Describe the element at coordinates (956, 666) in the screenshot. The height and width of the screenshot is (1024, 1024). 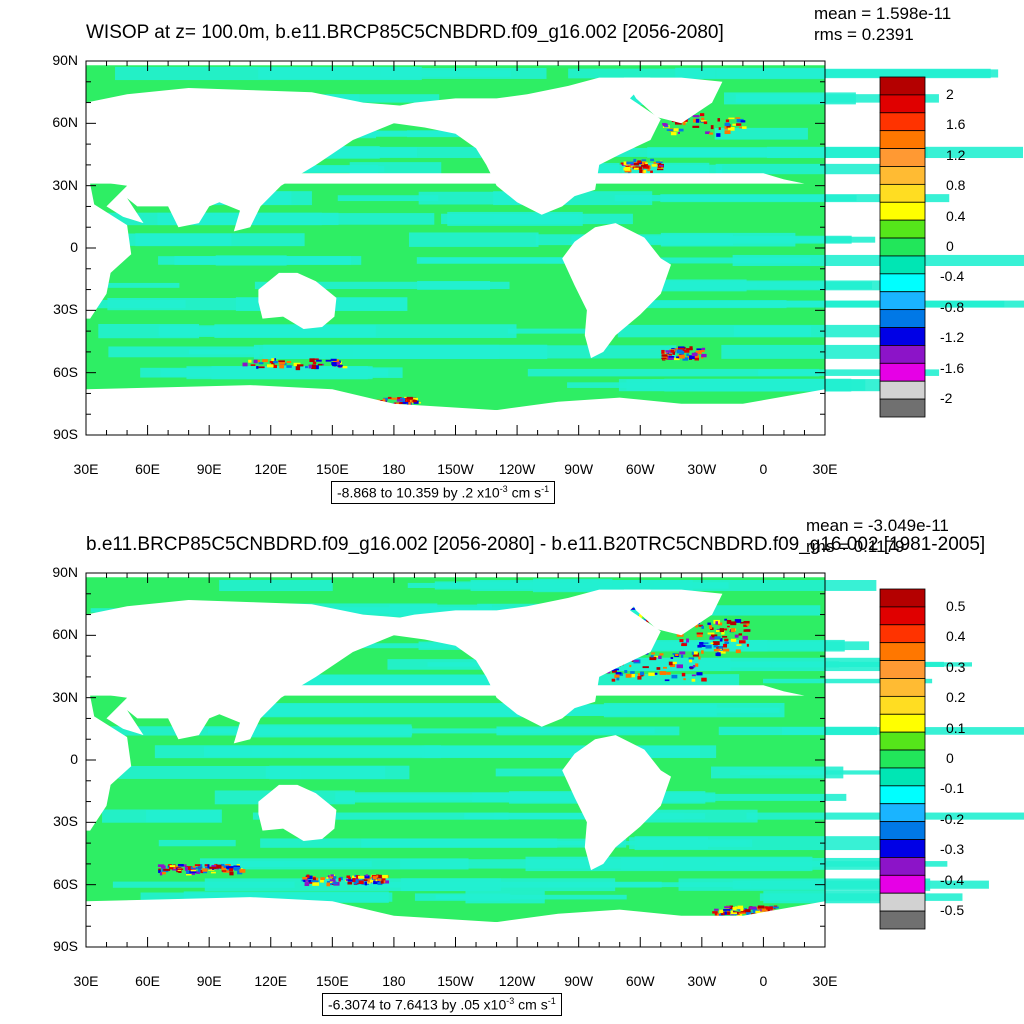
I see `colorbar-label: 0.3` at that location.